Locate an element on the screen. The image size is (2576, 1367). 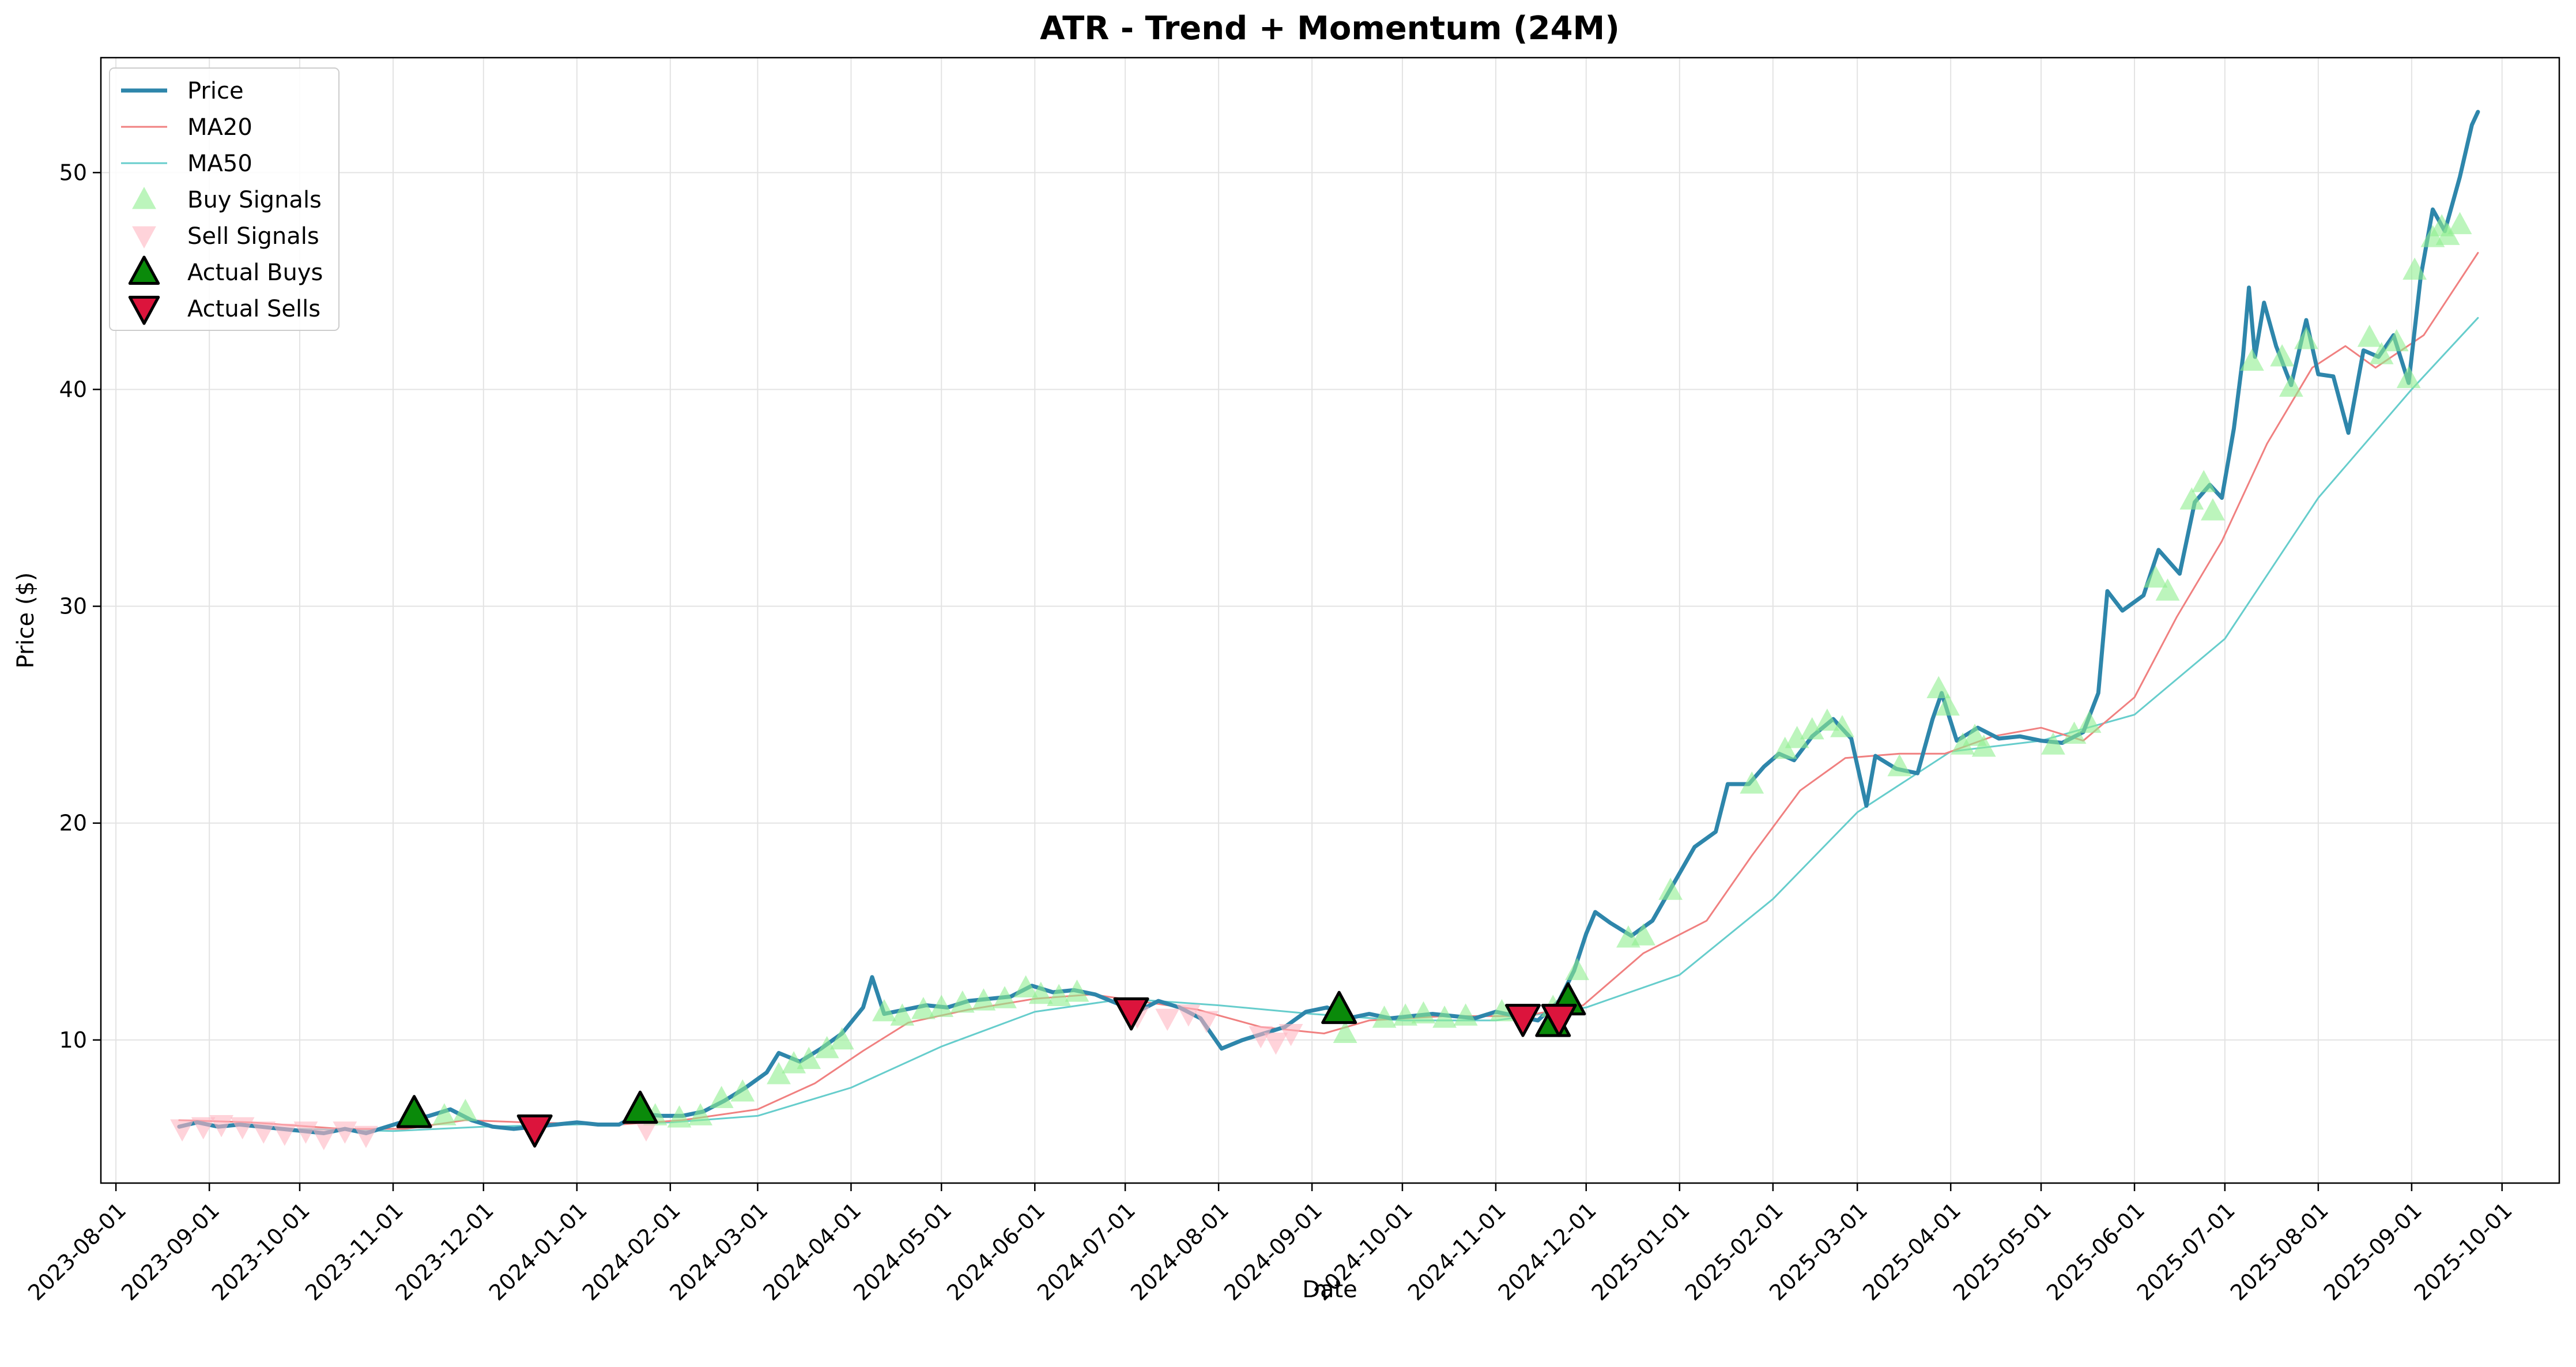
legend-price-label: Price is located at coordinates (215, 91).